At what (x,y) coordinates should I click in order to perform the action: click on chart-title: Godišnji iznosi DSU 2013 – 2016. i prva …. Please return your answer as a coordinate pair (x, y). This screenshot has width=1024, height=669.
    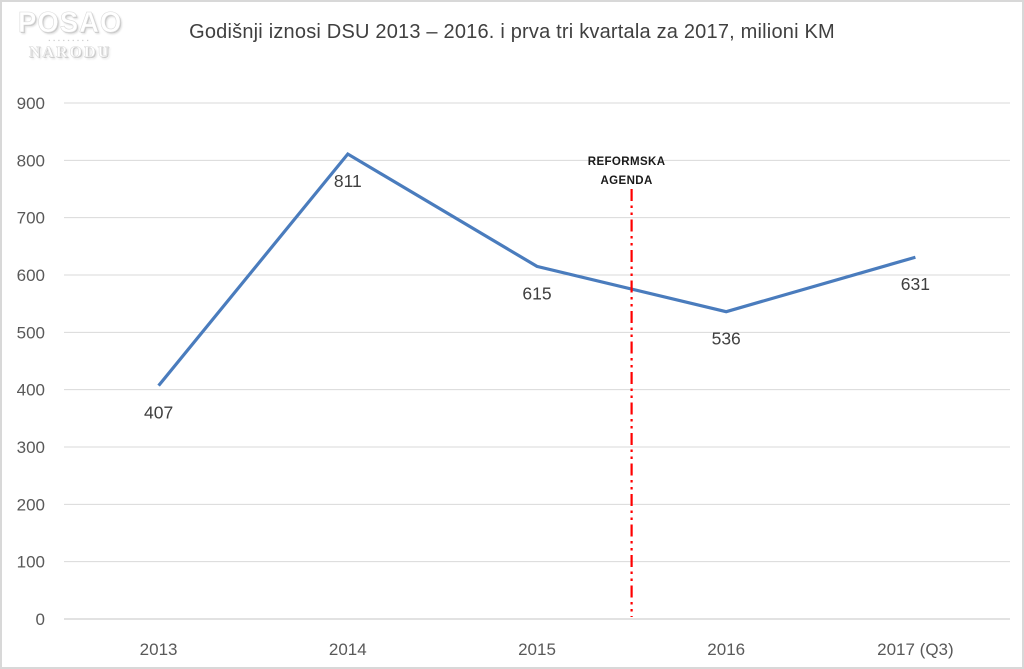
    Looking at the image, I should click on (512, 32).